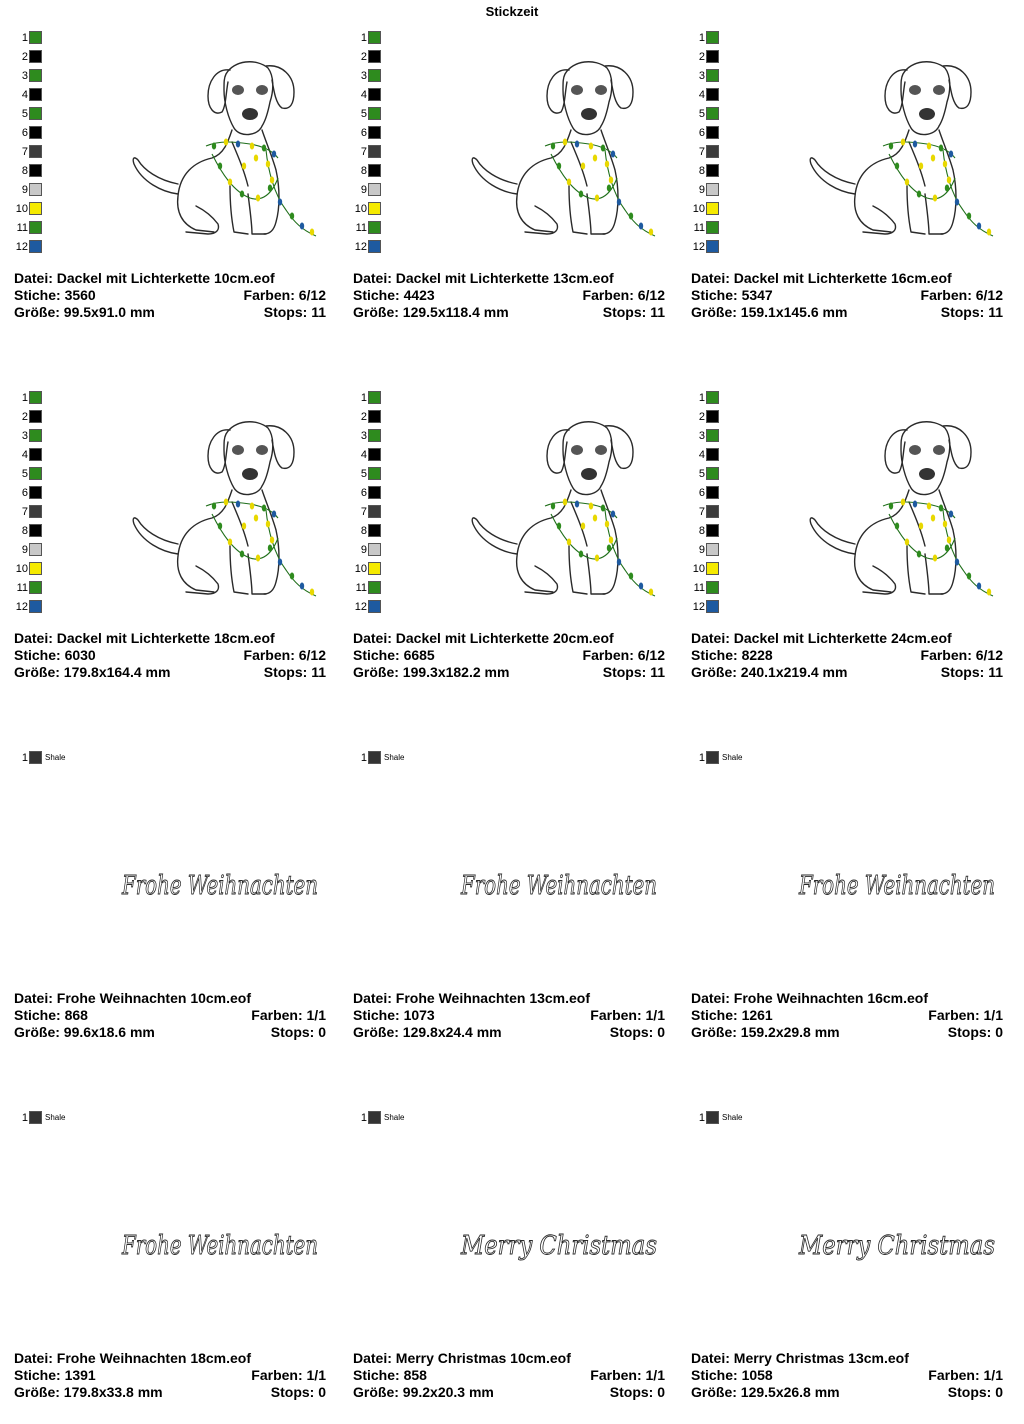 The height and width of the screenshot is (1424, 1024). I want to click on design-size: Größe: 99.6x18.6 mm, so click(84, 1032).